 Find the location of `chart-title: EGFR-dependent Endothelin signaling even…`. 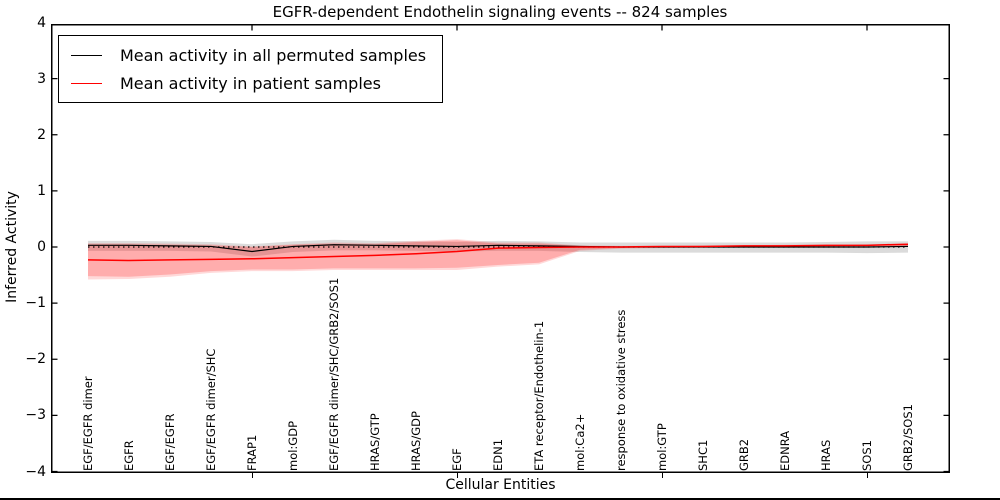

chart-title: EGFR-dependent Endothelin signaling even… is located at coordinates (500, 12).